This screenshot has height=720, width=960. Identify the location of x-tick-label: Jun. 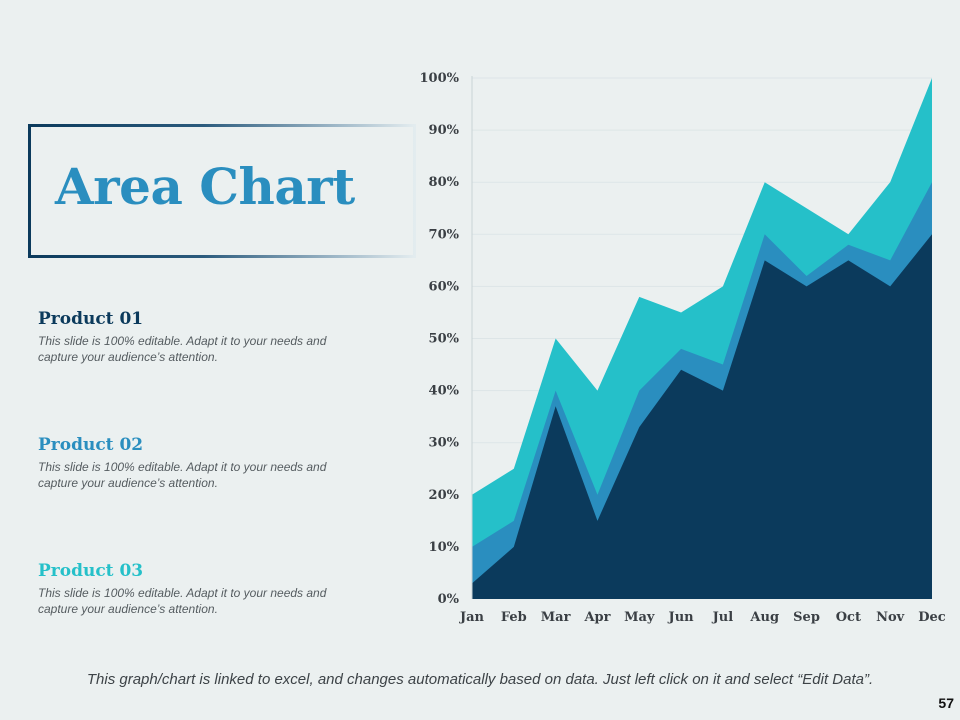
(681, 617).